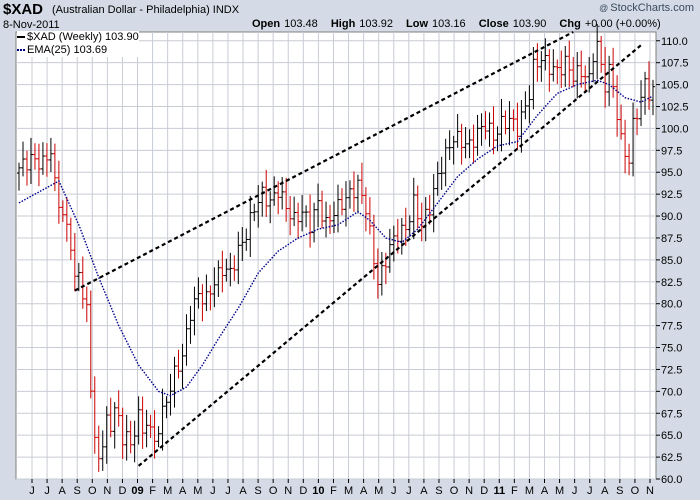  What do you see at coordinates (671, 217) in the screenshot?
I see `y-tick-label: 90.0` at bounding box center [671, 217].